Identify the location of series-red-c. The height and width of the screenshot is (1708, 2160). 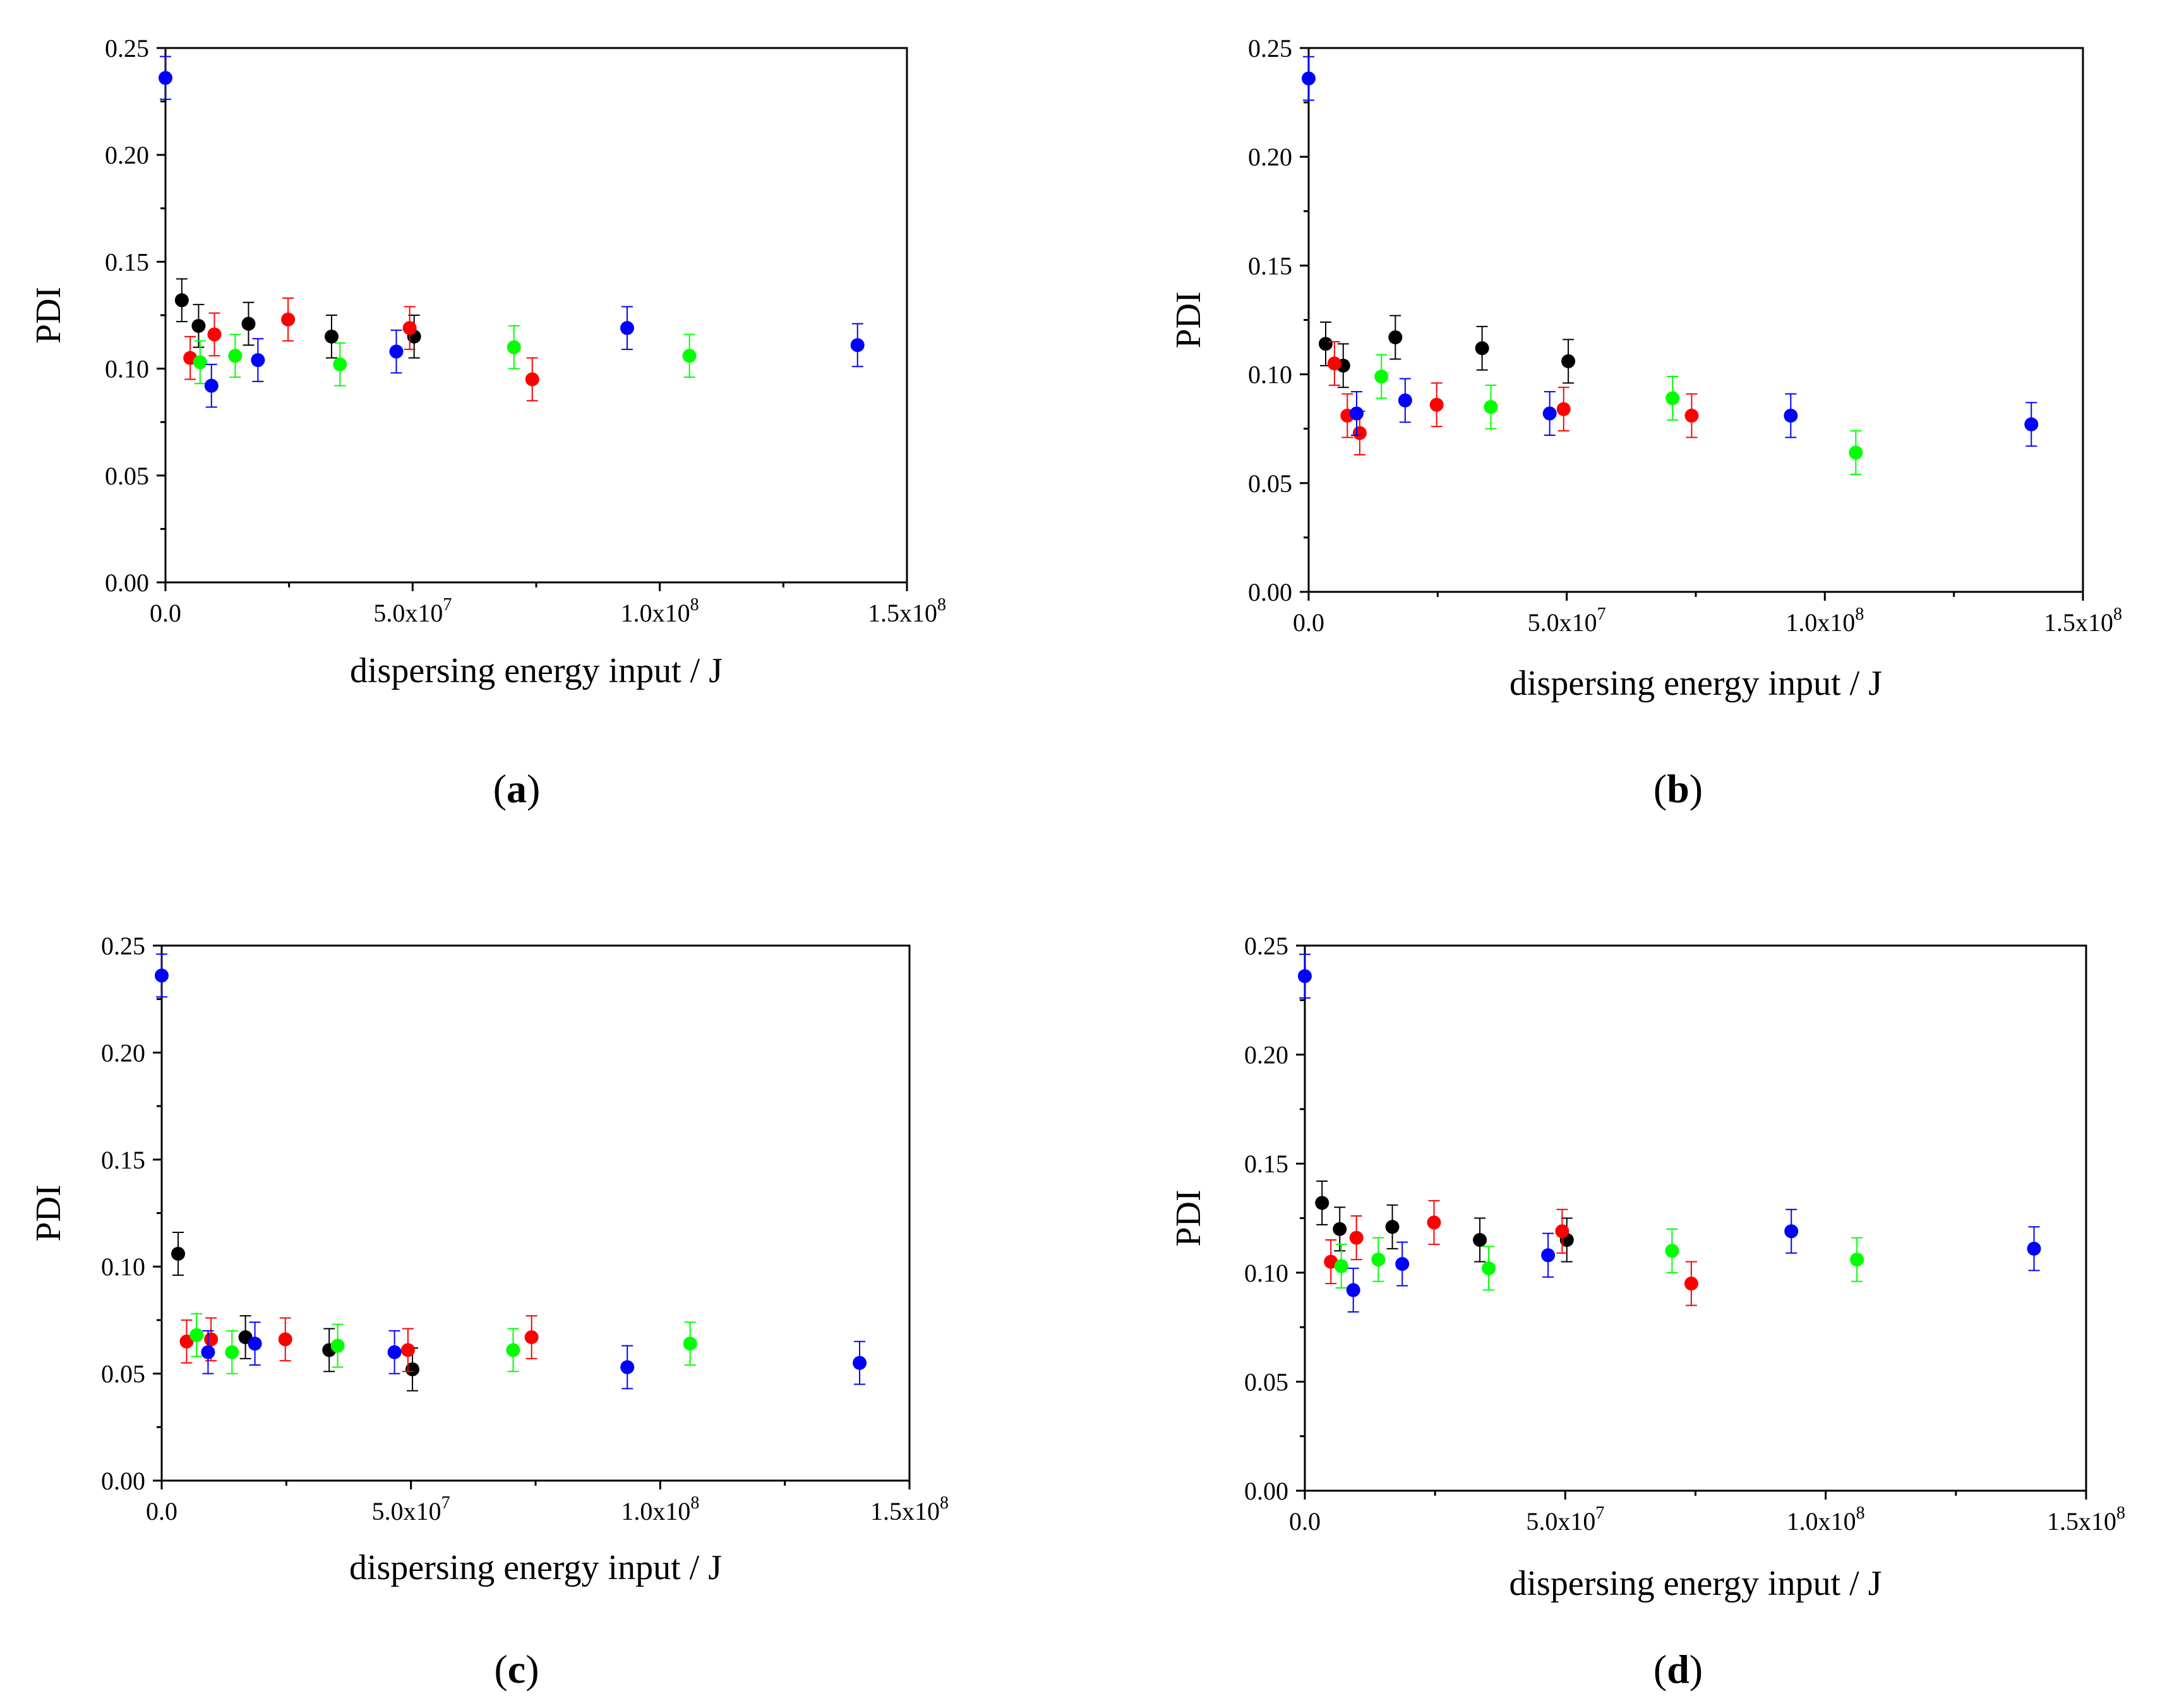
(359, 1344).